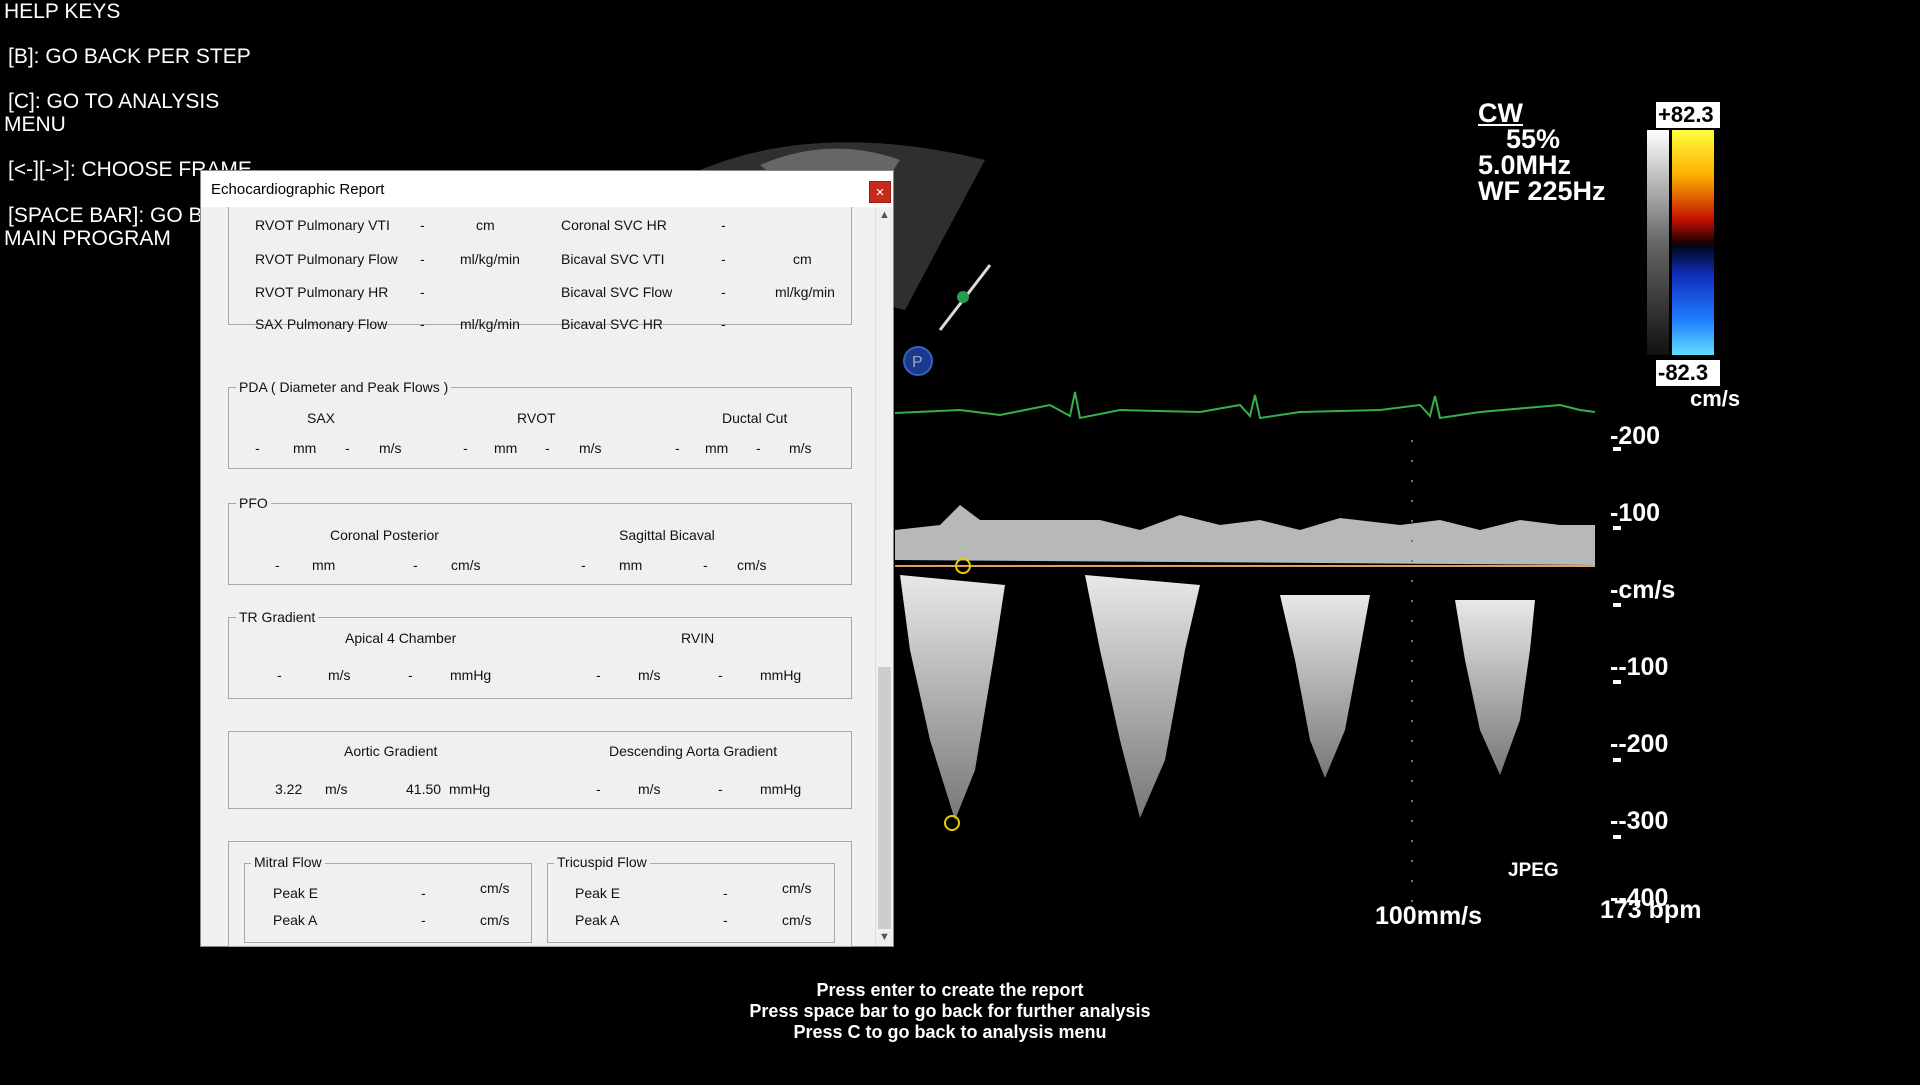 This screenshot has height=1085, width=1920. What do you see at coordinates (1643, 590) in the screenshot?
I see `axis-label: -cm/s` at bounding box center [1643, 590].